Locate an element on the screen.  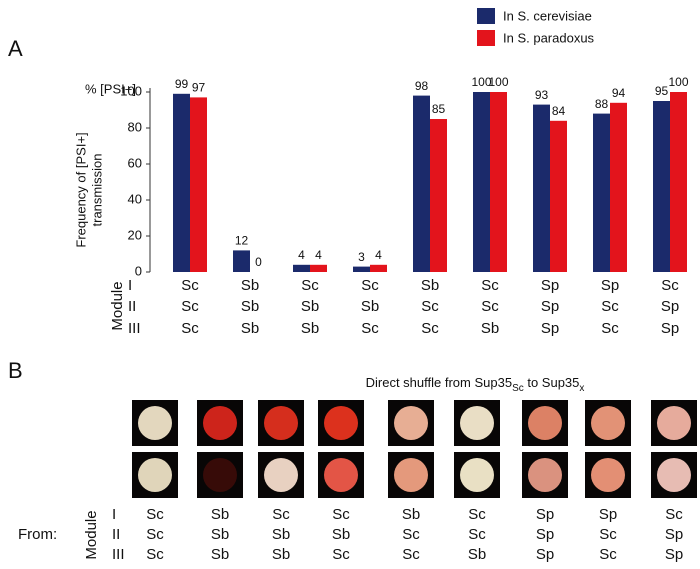
y-tick-label: 0 is located at coordinates (138, 270).